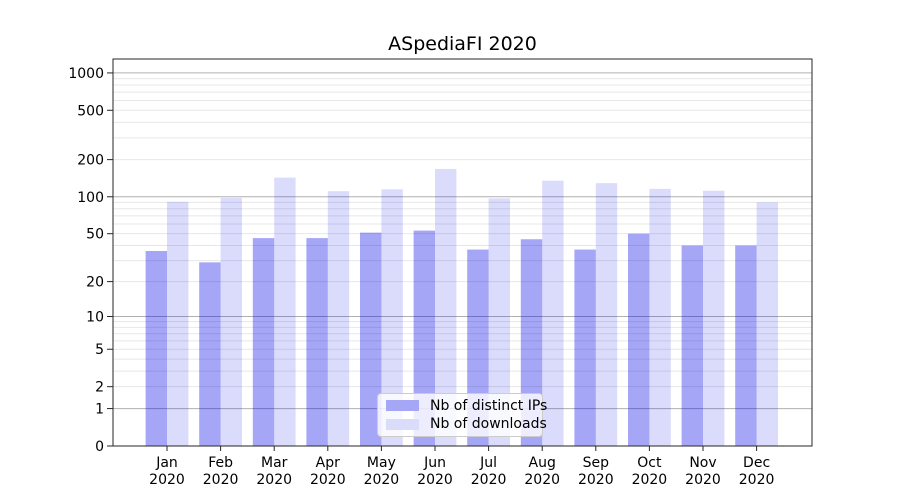  I want to click on y-tick-label-200: 200, so click(90, 161).